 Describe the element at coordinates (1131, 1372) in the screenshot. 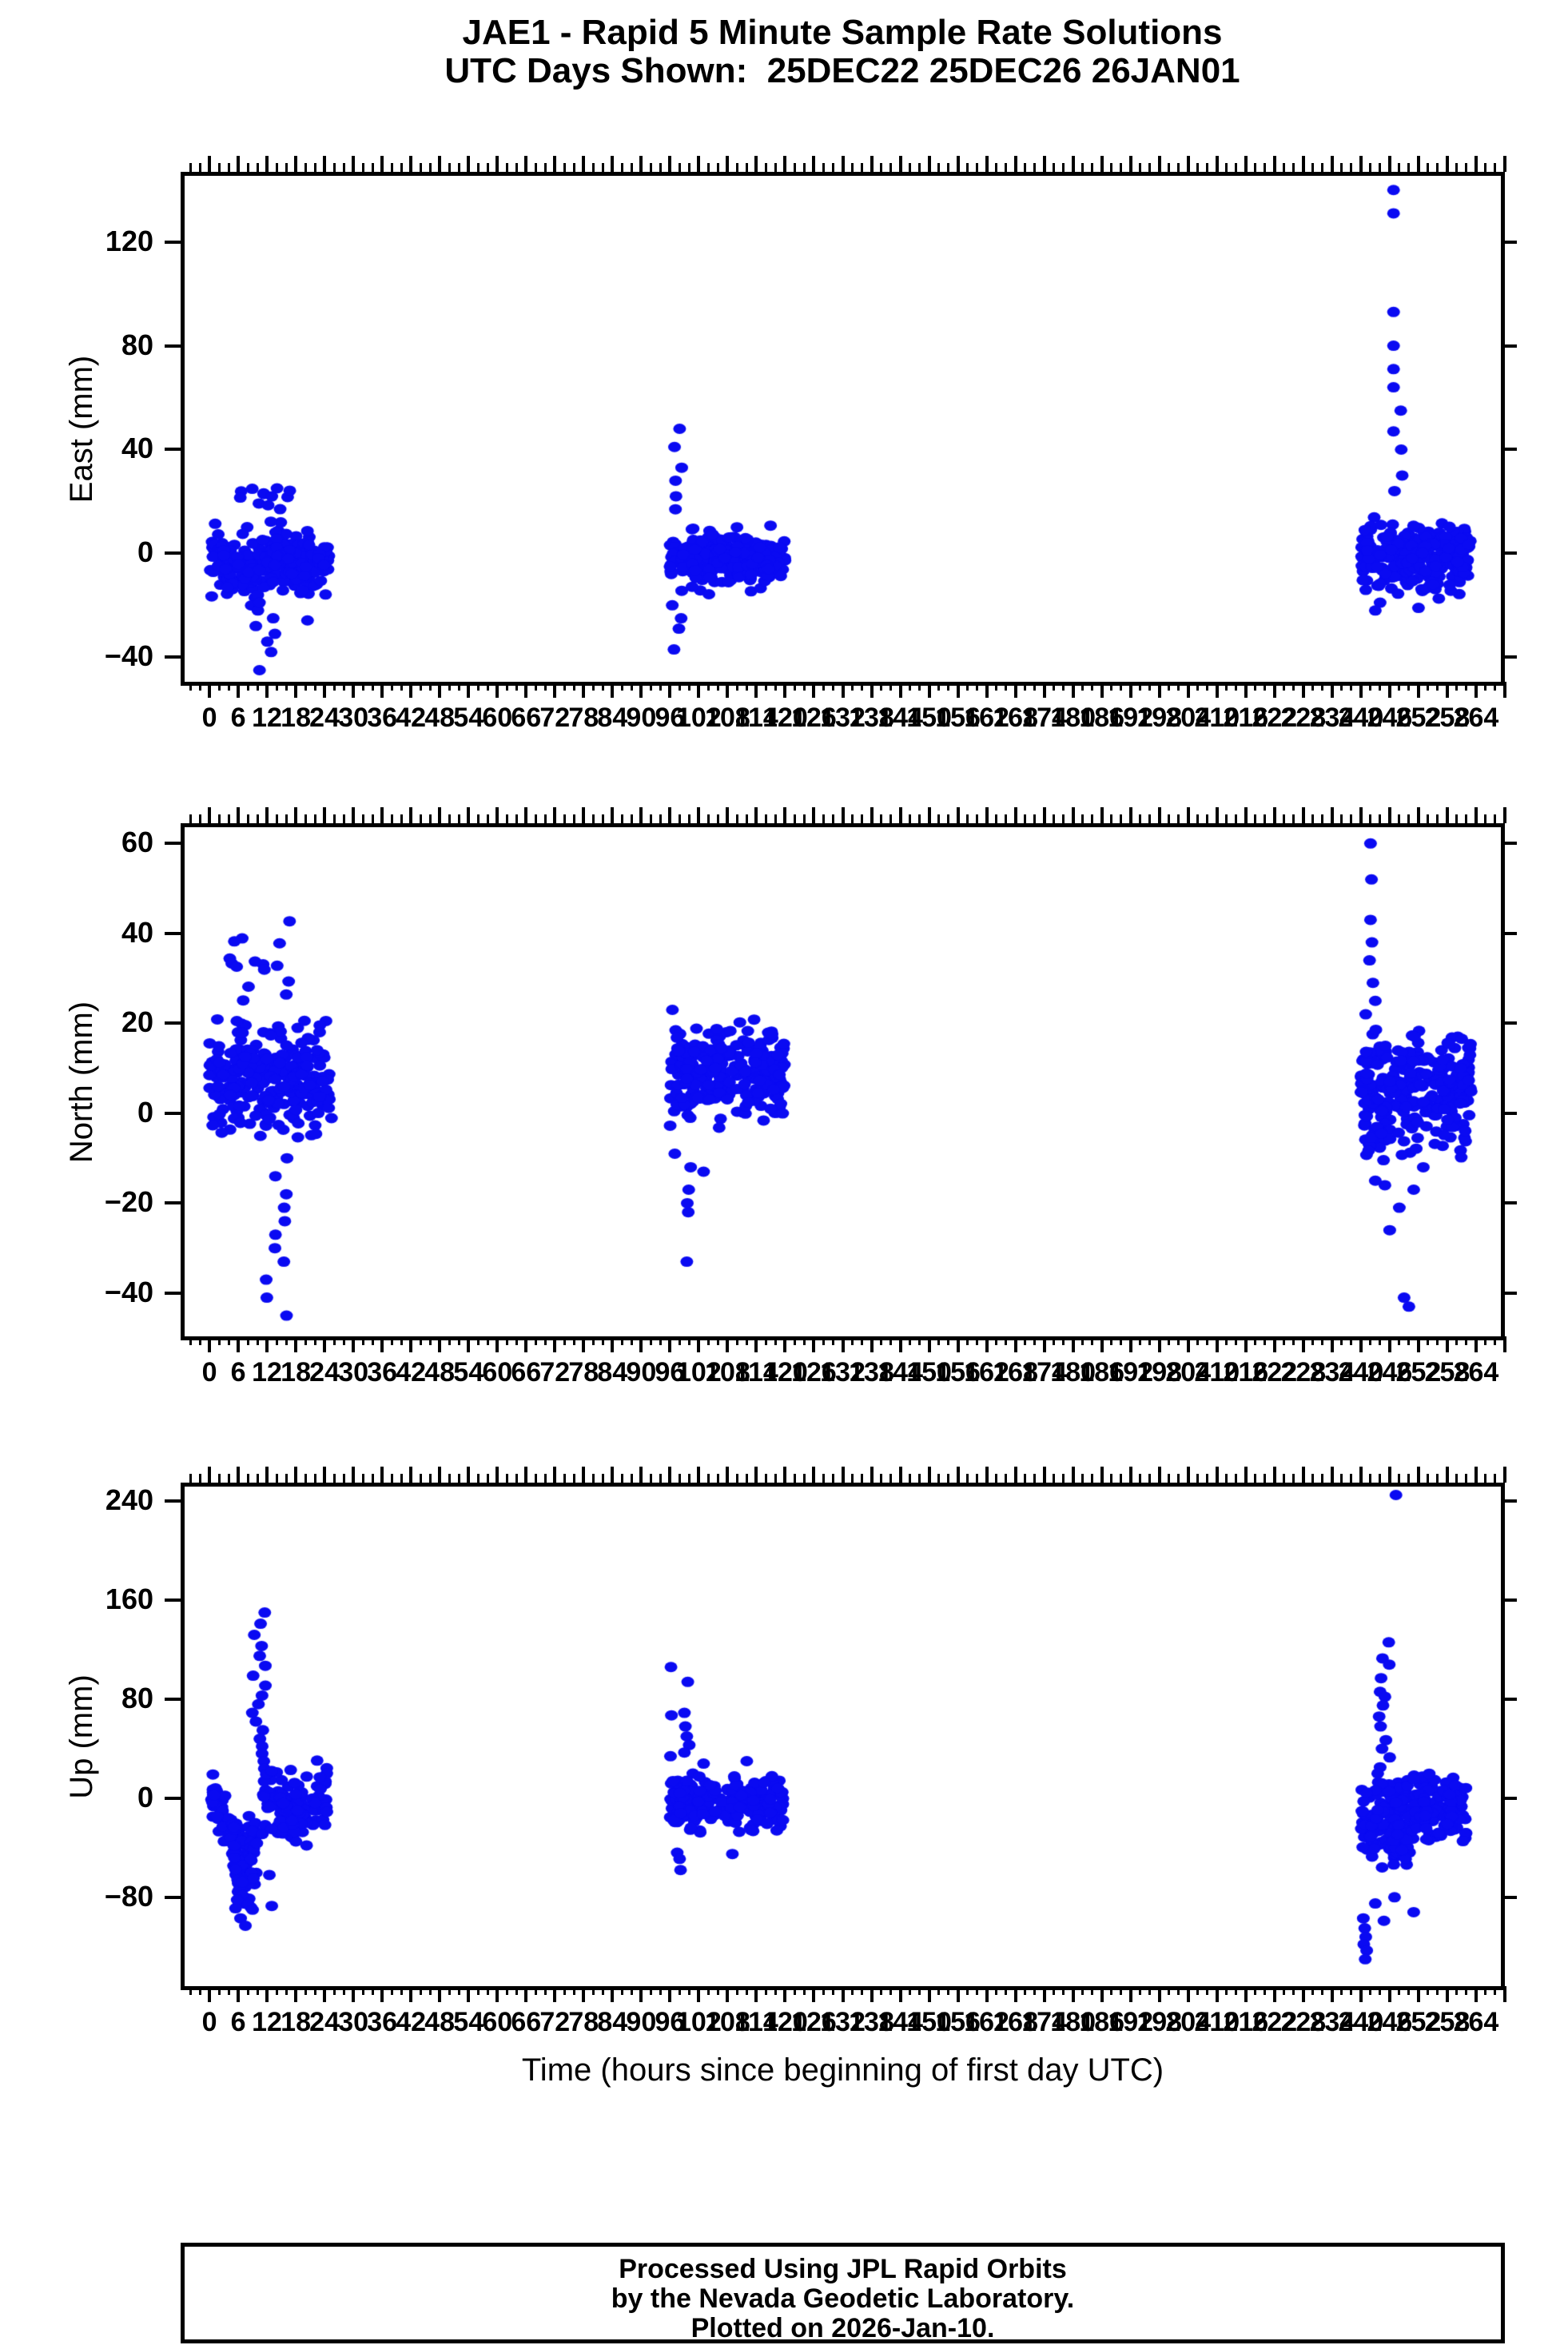

I see `north-x-tick-label: 192` at that location.